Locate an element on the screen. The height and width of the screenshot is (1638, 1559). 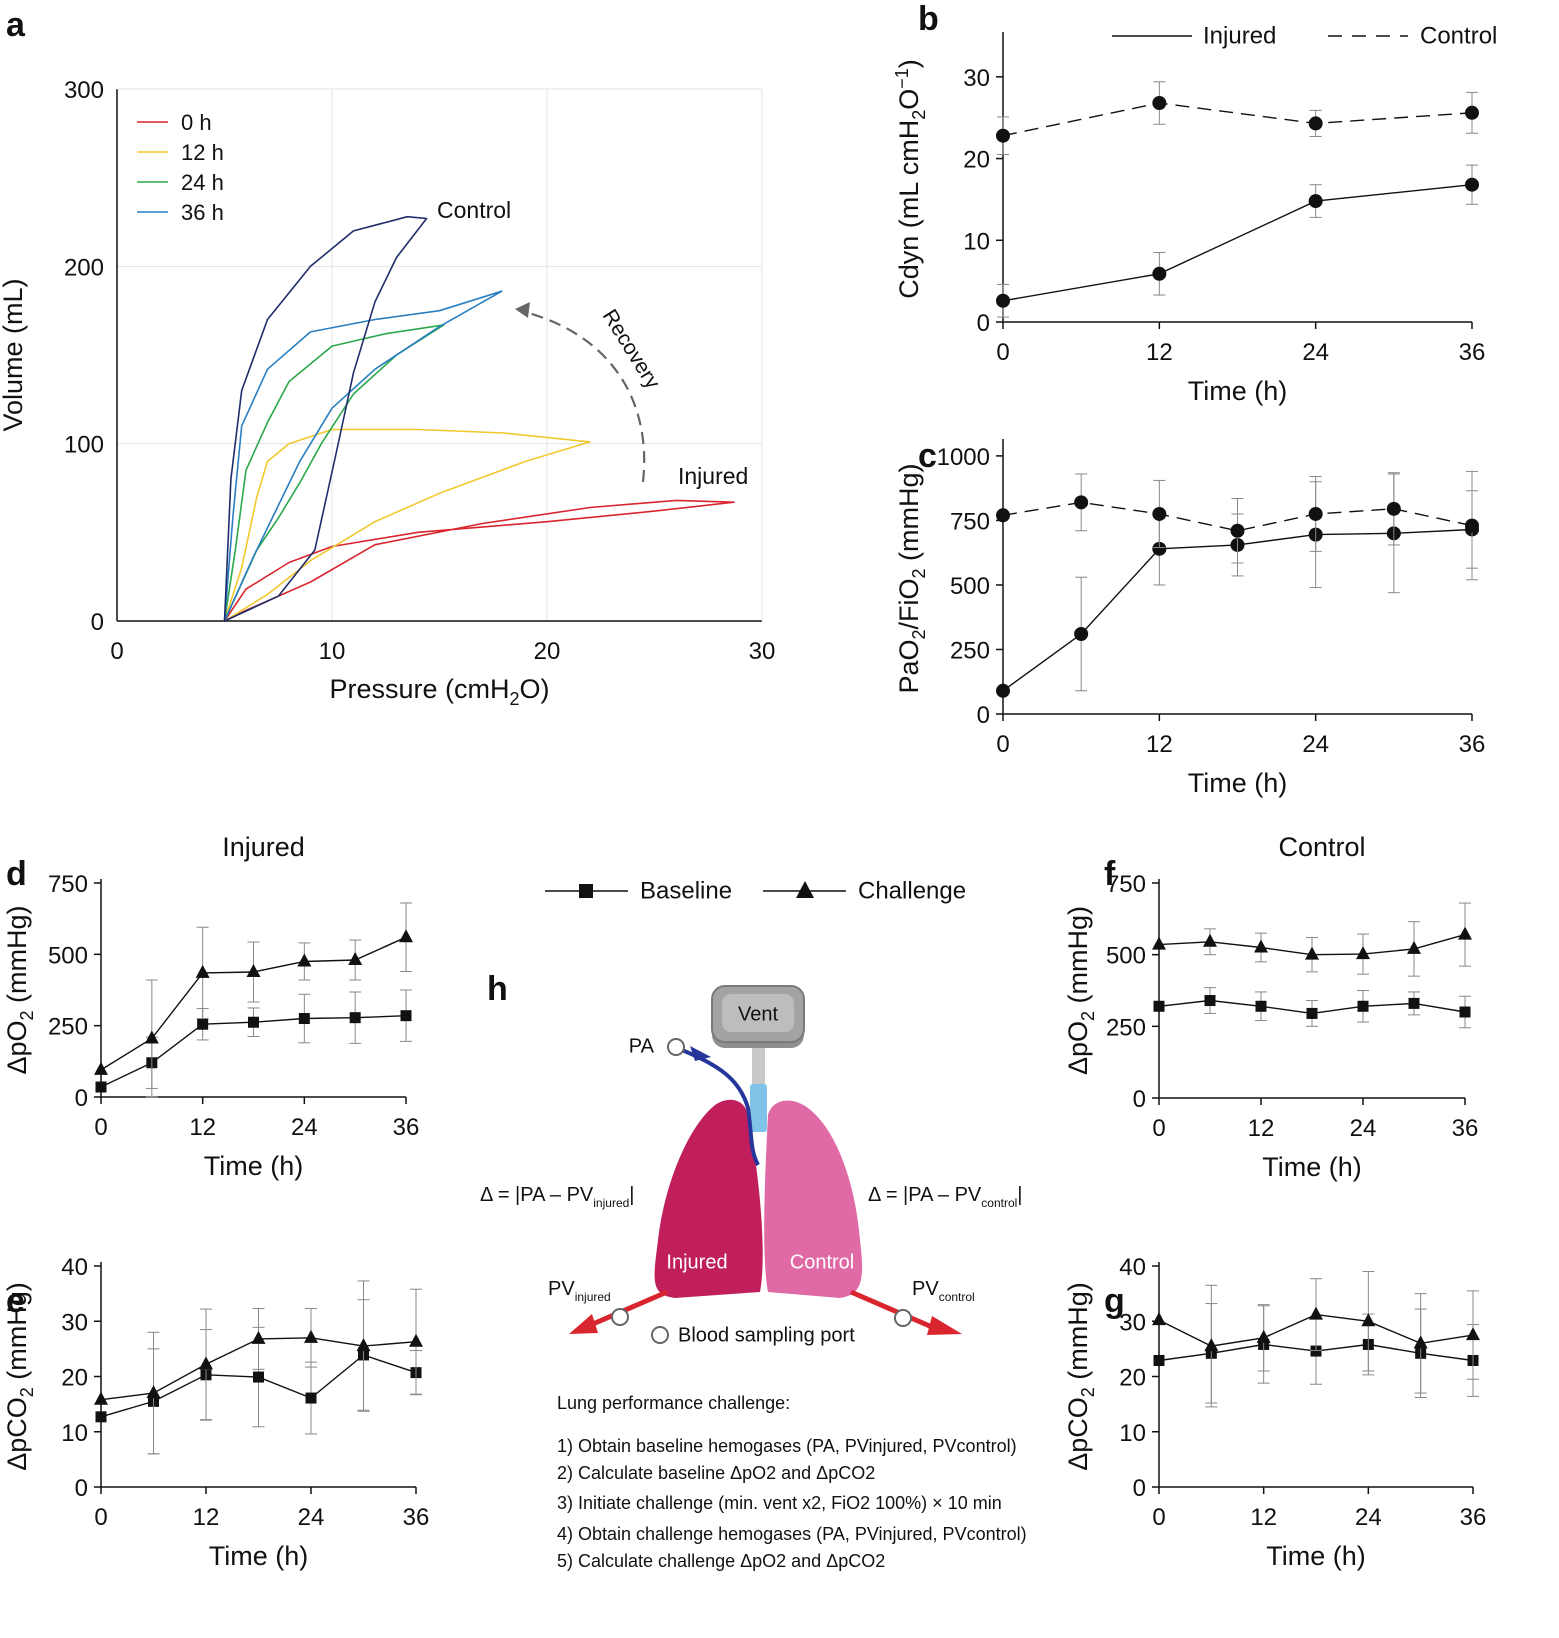
panel-d-ylabel: ΔpO2 (mmHg) is located at coordinates (19, 989).